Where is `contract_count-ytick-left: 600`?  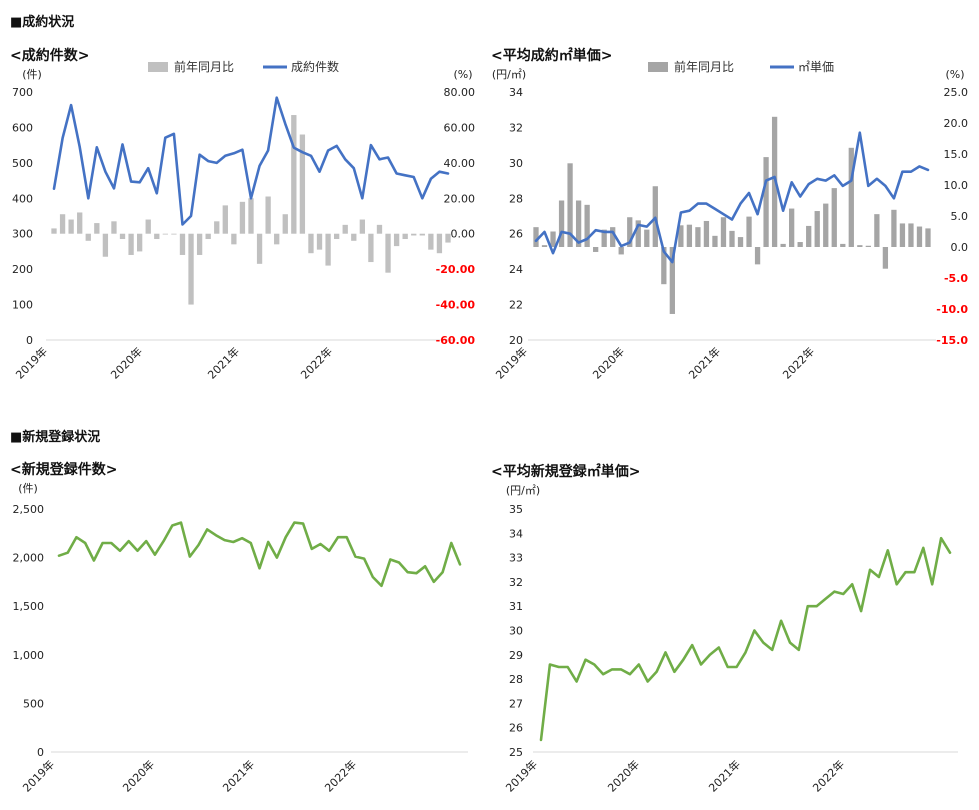 contract_count-ytick-left: 600 is located at coordinates (22, 127).